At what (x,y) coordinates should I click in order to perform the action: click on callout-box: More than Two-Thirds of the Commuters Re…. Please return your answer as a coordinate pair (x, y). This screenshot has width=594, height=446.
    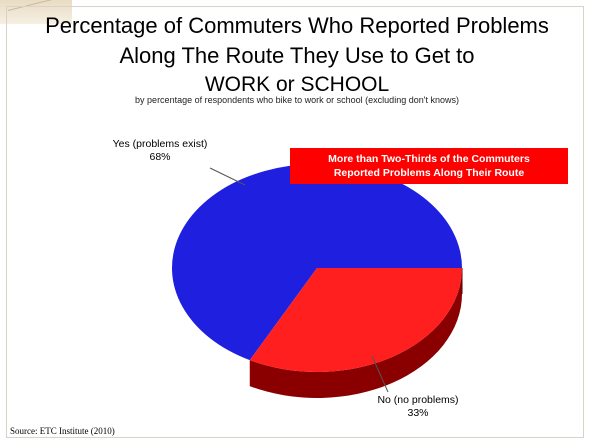
    Looking at the image, I should click on (429, 166).